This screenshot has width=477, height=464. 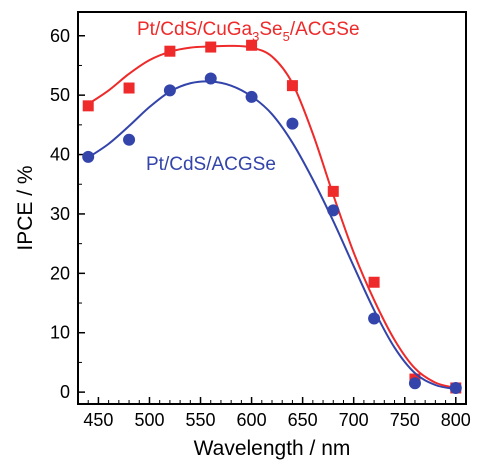 What do you see at coordinates (60, 155) in the screenshot?
I see `y-tick-label: 40` at bounding box center [60, 155].